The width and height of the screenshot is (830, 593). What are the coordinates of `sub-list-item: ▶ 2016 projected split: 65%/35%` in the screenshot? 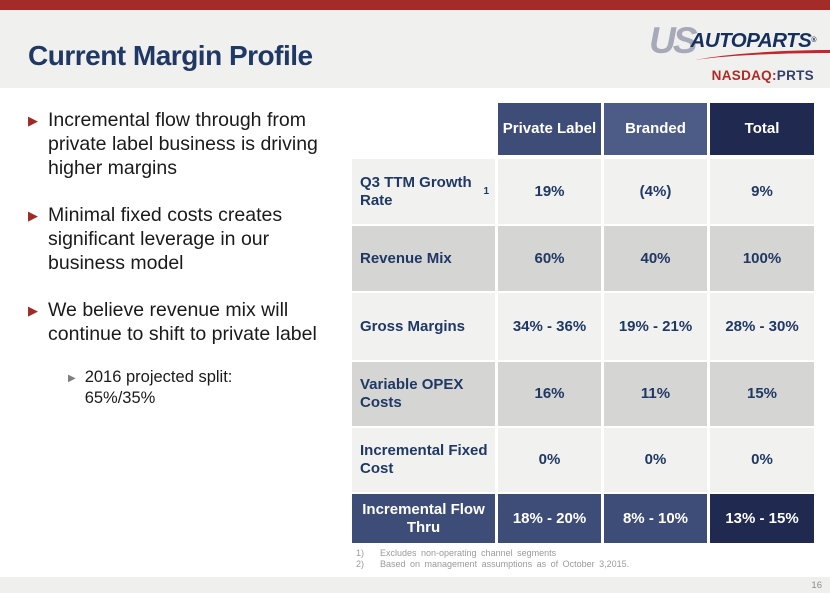 It's located at (178, 388).